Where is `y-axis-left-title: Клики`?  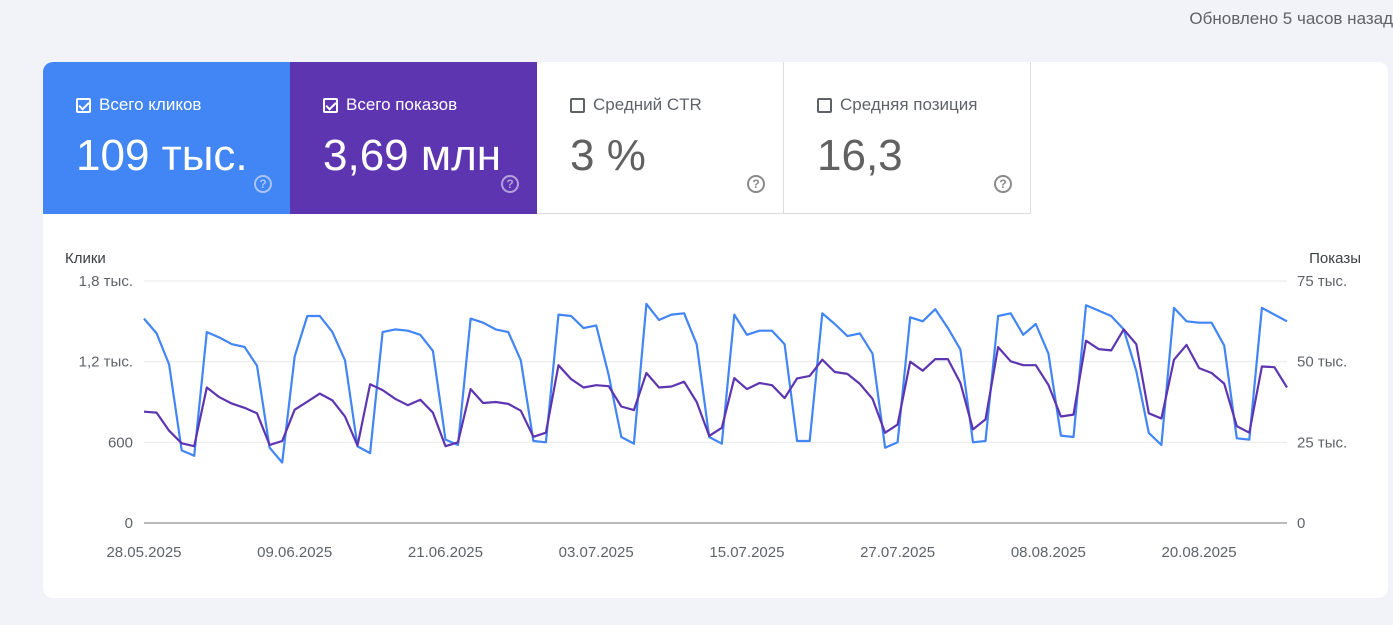 y-axis-left-title: Клики is located at coordinates (85, 258).